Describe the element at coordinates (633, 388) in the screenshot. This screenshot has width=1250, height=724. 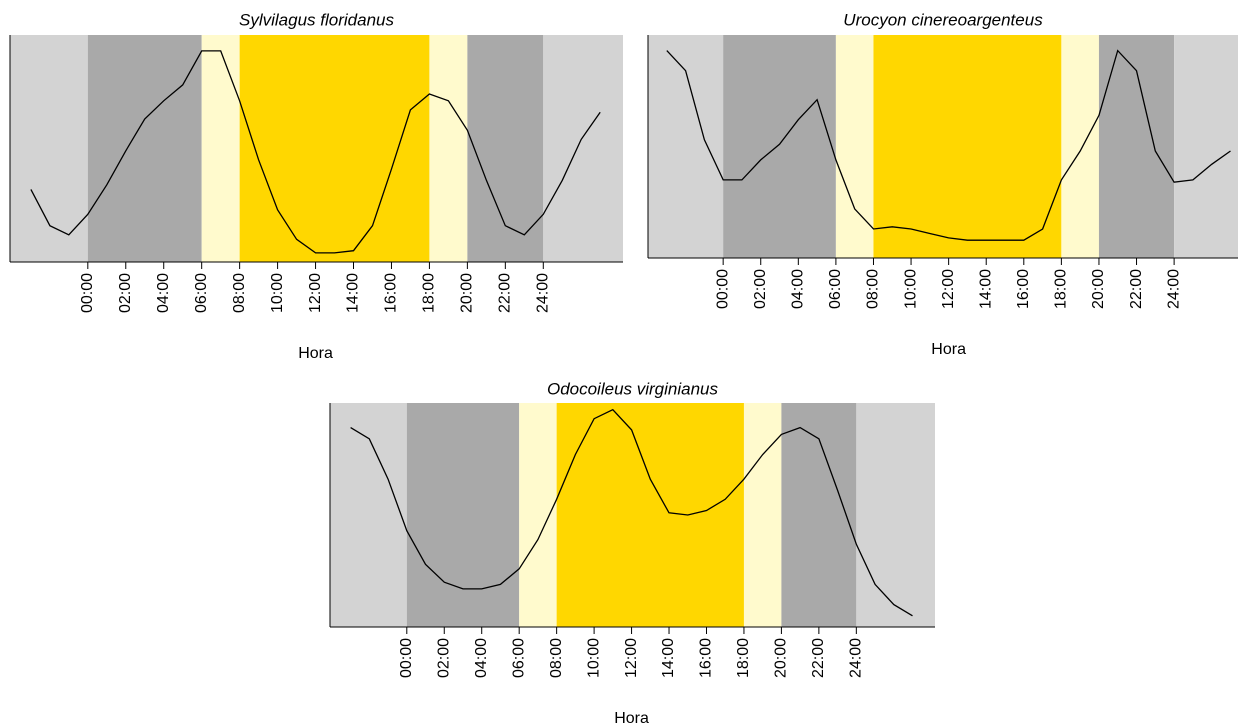
I see `chart-title: Odocoileus virginianus` at that location.